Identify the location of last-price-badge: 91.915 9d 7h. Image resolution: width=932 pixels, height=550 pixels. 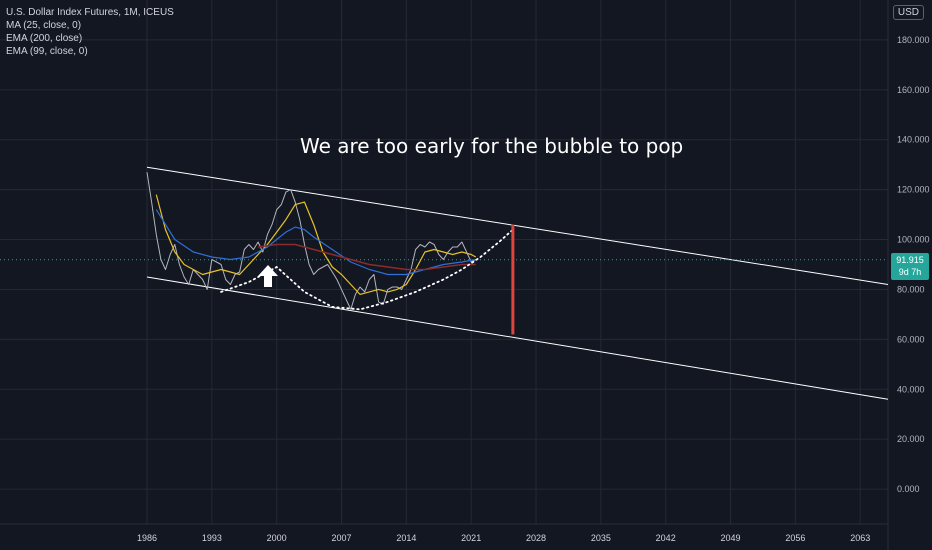
(910, 266).